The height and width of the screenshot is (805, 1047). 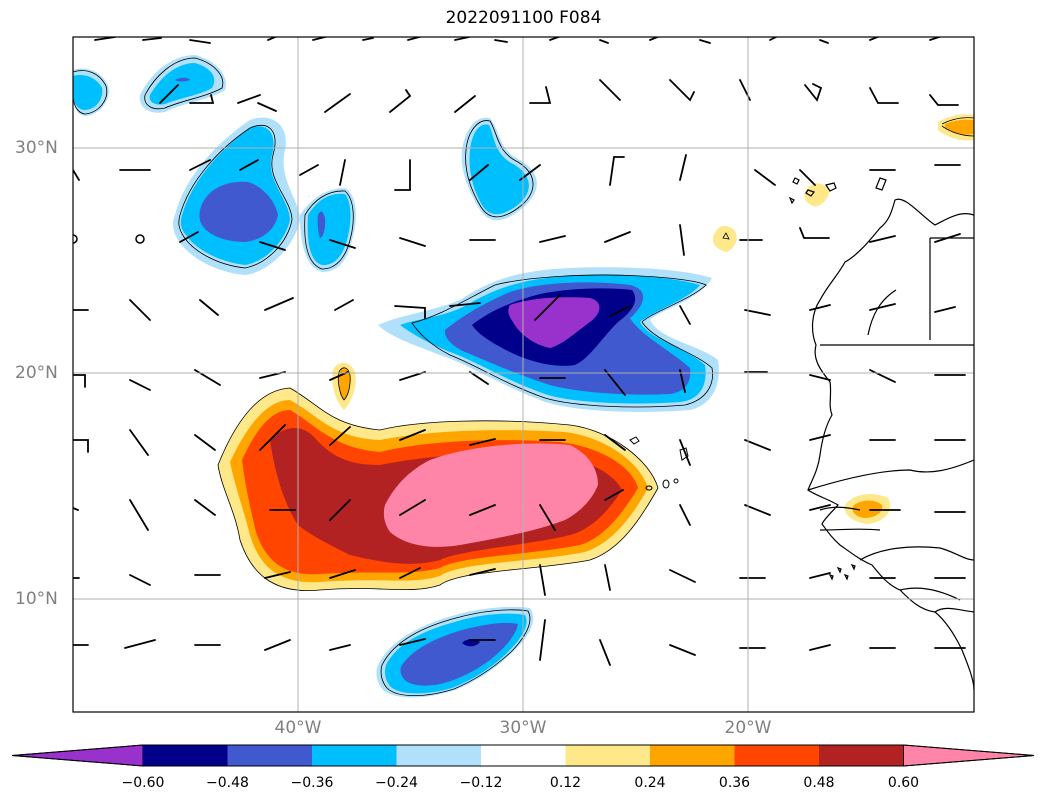 I want to click on negative-anomaly-region-ne, so click(x=548, y=339).